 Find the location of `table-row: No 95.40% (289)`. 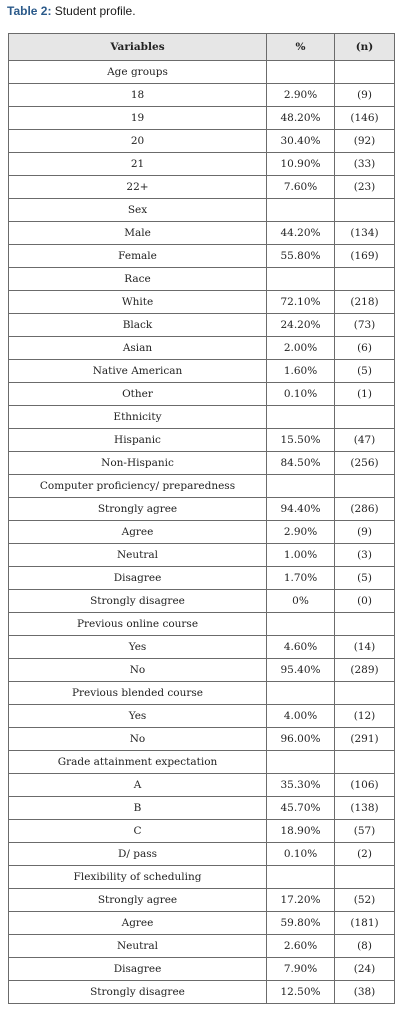

table-row: No 95.40% (289) is located at coordinates (201, 670).